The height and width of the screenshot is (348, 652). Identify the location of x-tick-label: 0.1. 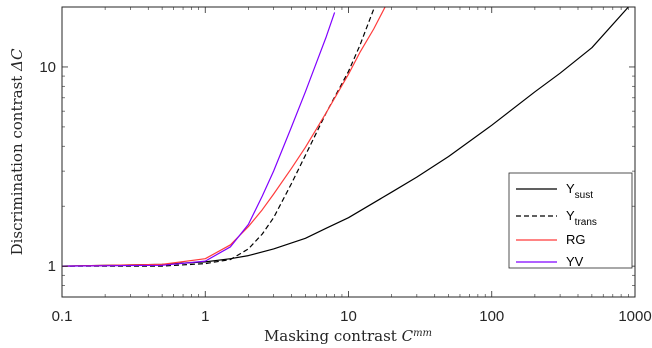
(62, 316).